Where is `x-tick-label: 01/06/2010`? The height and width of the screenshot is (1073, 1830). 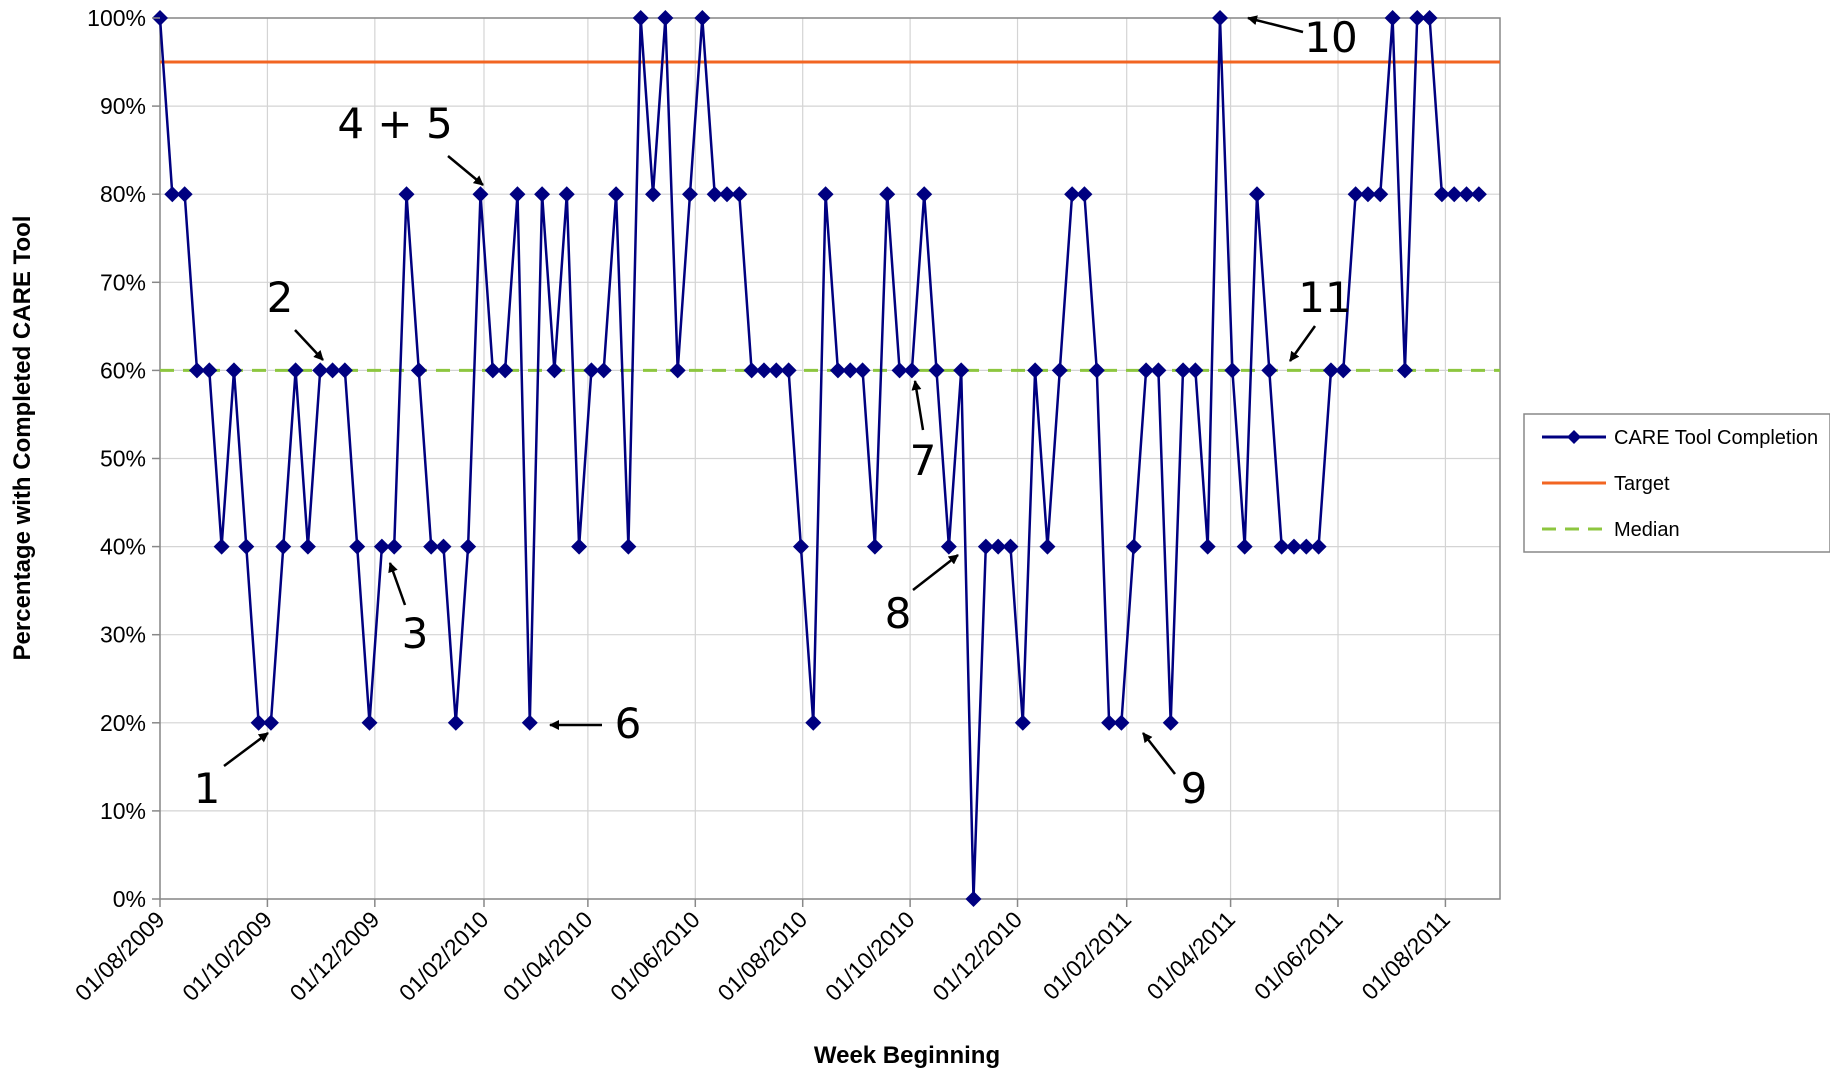 x-tick-label: 01/06/2010 is located at coordinates (655, 956).